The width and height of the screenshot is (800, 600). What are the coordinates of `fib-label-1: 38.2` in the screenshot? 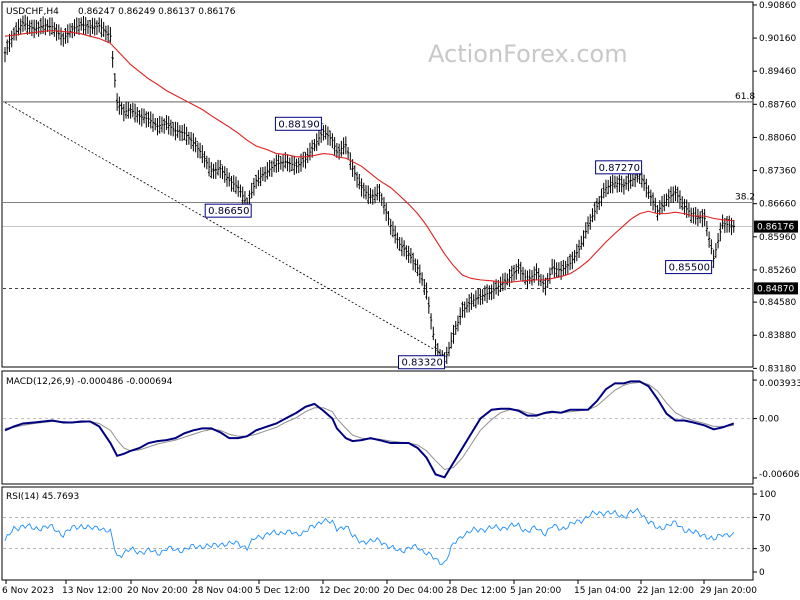 It's located at (745, 198).